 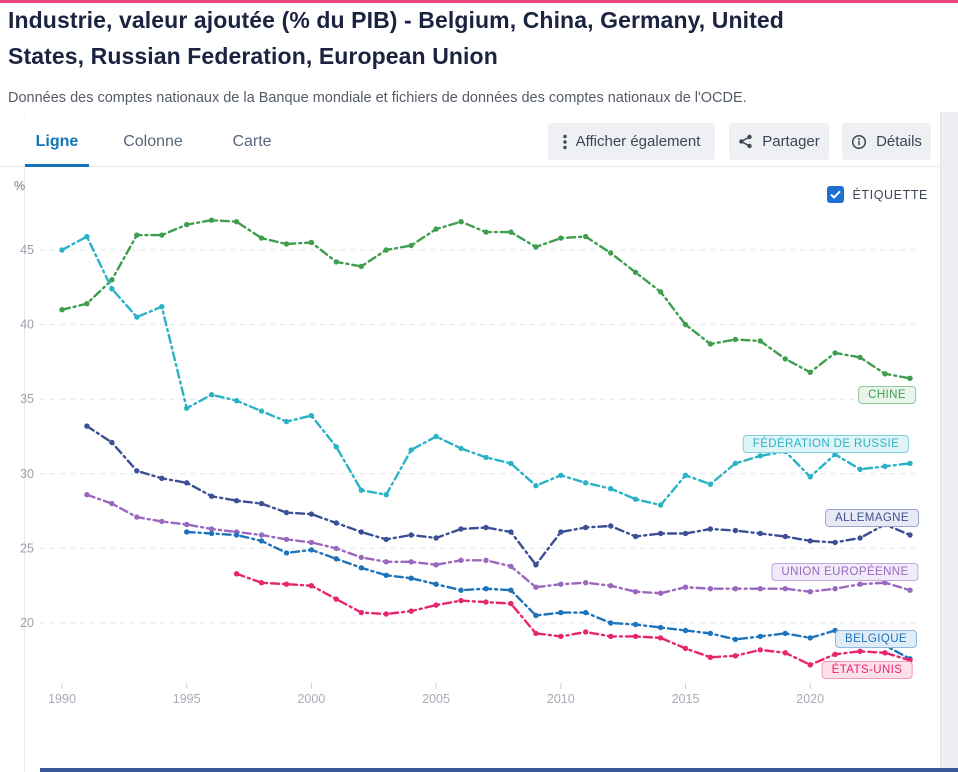 I want to click on series-label-federation-de-russie: FÉDÉRATION DE RUSSIE, so click(x=826, y=444).